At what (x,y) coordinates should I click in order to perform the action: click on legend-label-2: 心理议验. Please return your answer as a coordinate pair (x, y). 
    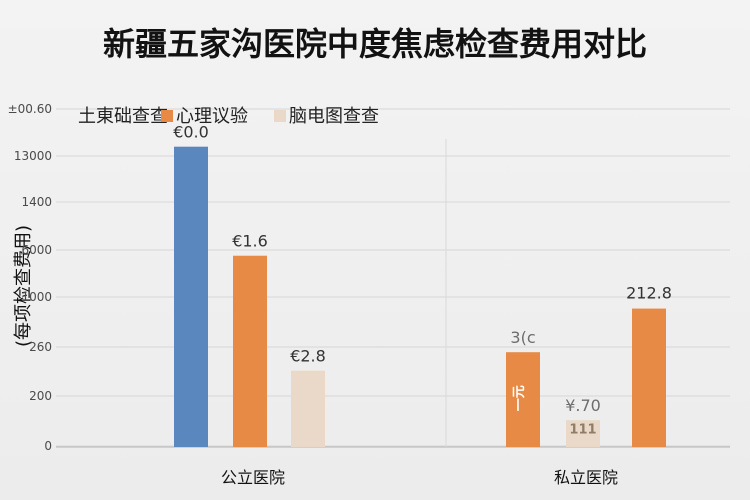
    Looking at the image, I should click on (212, 116).